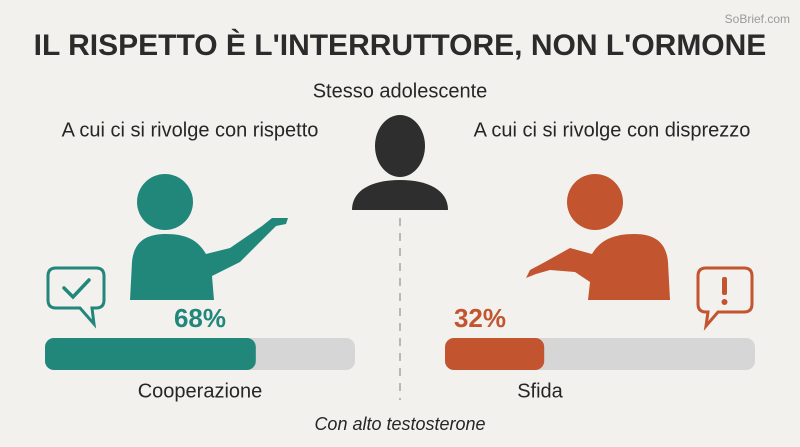 This screenshot has height=447, width=800. Describe the element at coordinates (200, 318) in the screenshot. I see `left-value-label: 68%` at that location.